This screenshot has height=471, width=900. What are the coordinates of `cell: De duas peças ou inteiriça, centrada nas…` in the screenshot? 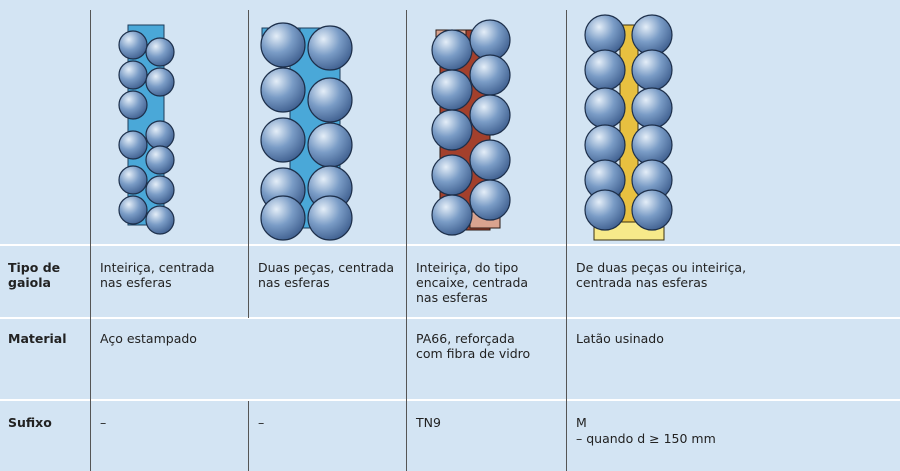 It's located at (661, 275).